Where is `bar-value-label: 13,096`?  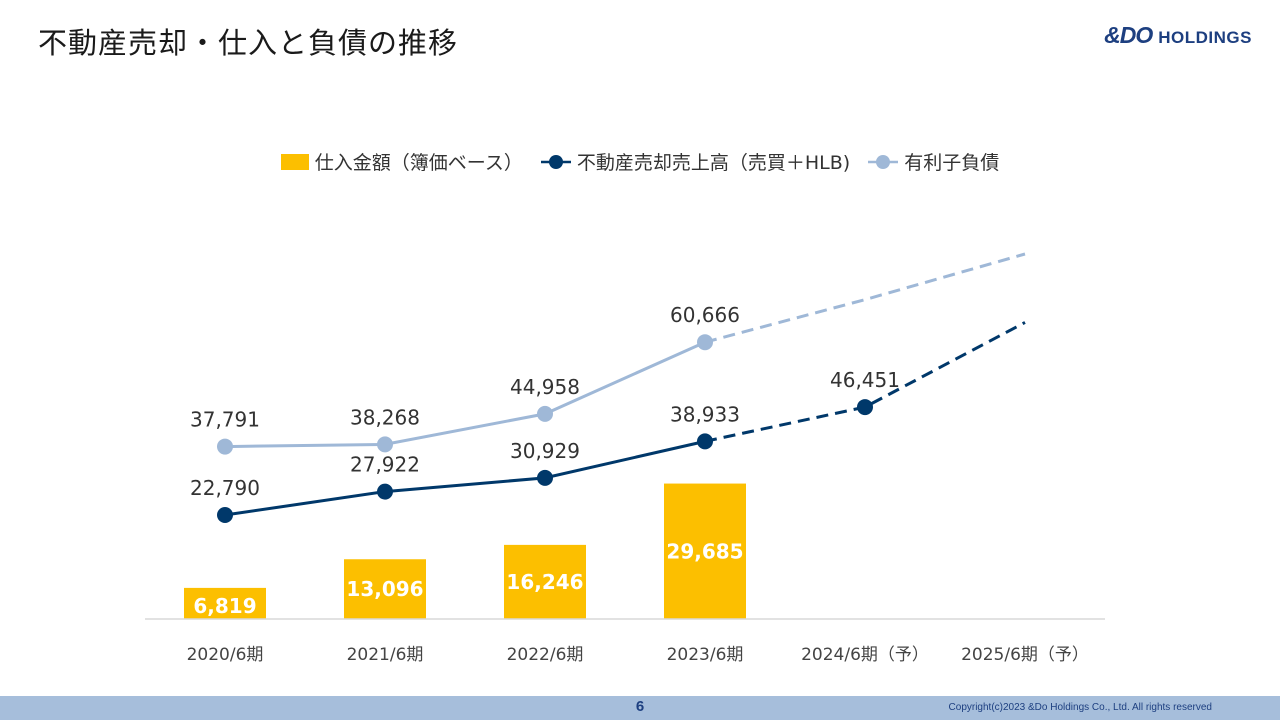 bar-value-label: 13,096 is located at coordinates (384, 589).